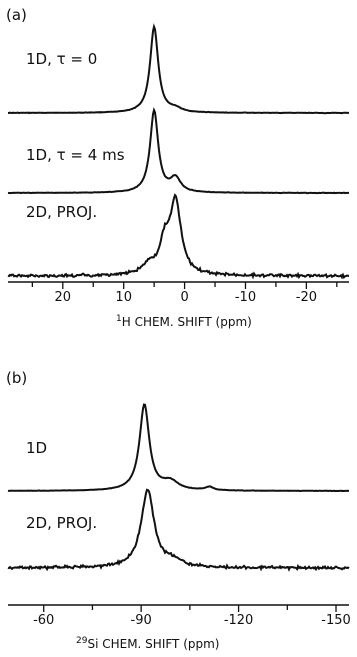 The image size is (357, 657). What do you see at coordinates (119, 319) in the screenshot?
I see `panel-a-xlabel-prefix: 1` at bounding box center [119, 319].